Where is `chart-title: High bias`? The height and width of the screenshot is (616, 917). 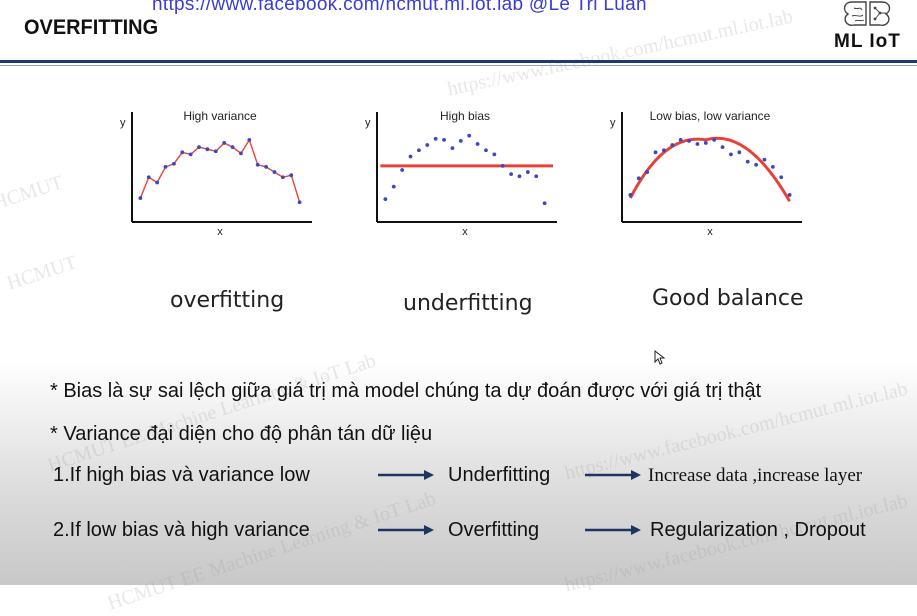 chart-title: High bias is located at coordinates (465, 116).